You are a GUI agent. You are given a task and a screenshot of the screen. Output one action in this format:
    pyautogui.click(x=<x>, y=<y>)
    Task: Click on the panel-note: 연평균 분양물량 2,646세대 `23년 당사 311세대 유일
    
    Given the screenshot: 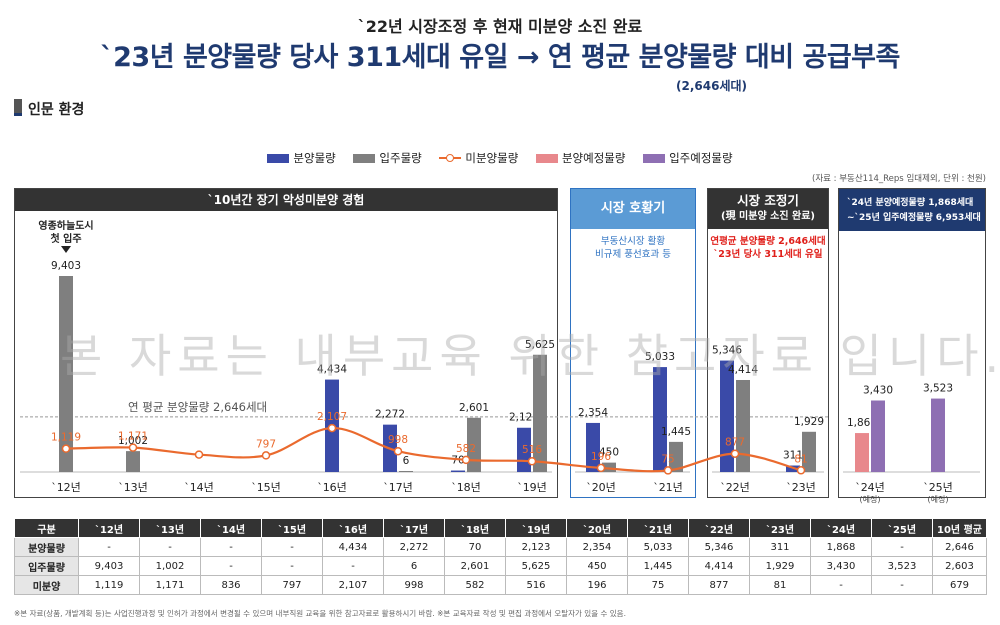 What is the action you would take?
    pyautogui.click(x=768, y=248)
    